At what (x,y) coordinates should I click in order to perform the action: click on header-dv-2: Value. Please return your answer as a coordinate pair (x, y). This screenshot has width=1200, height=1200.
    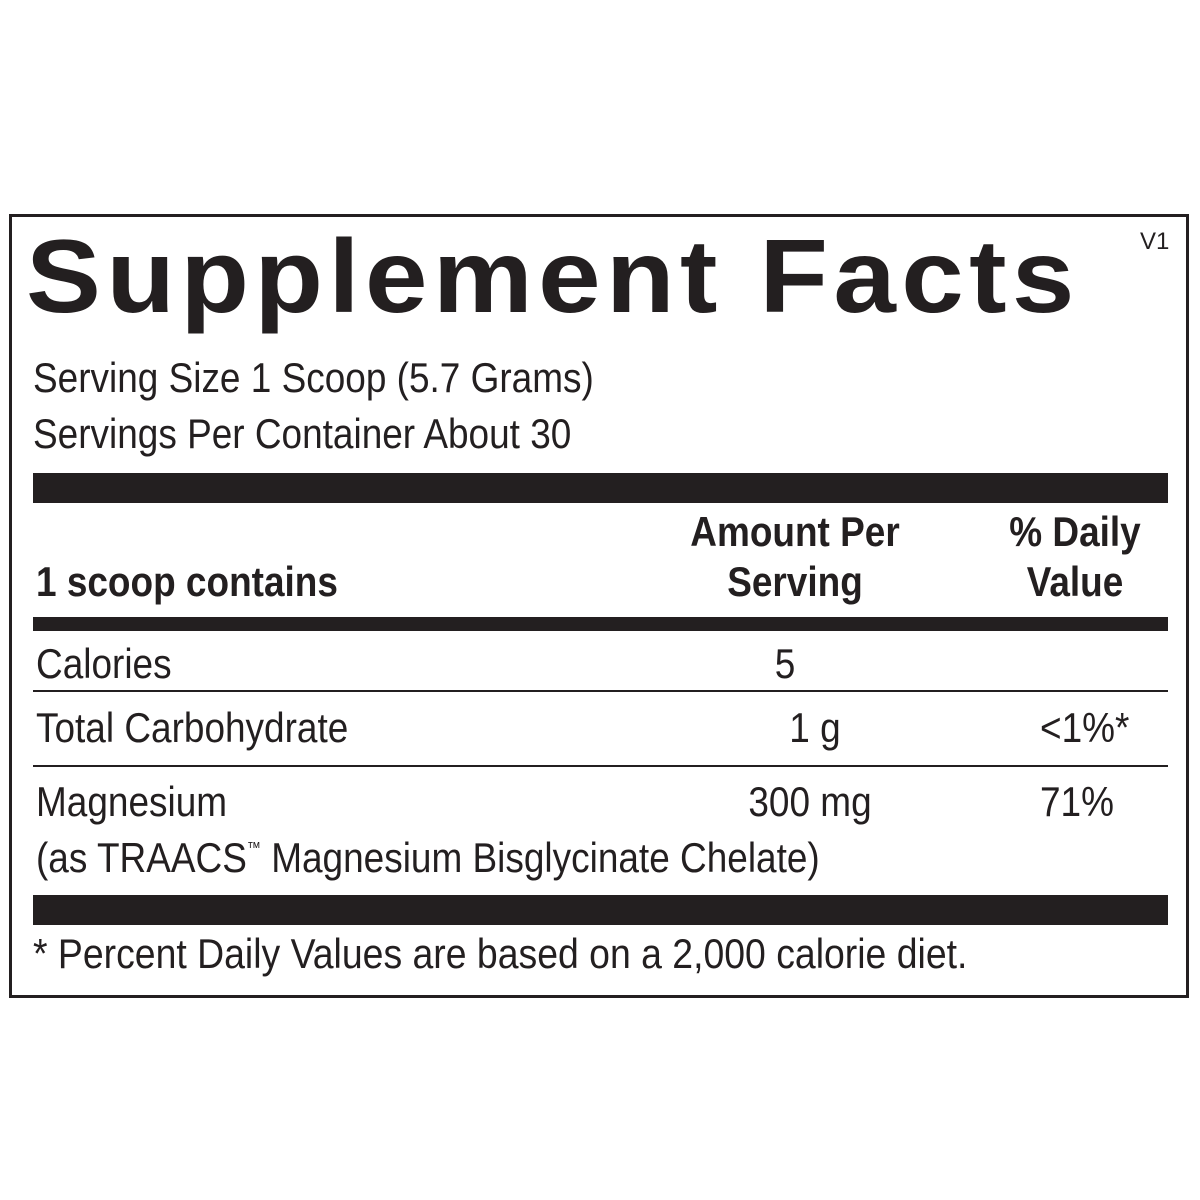
    Looking at the image, I should click on (1075, 581).